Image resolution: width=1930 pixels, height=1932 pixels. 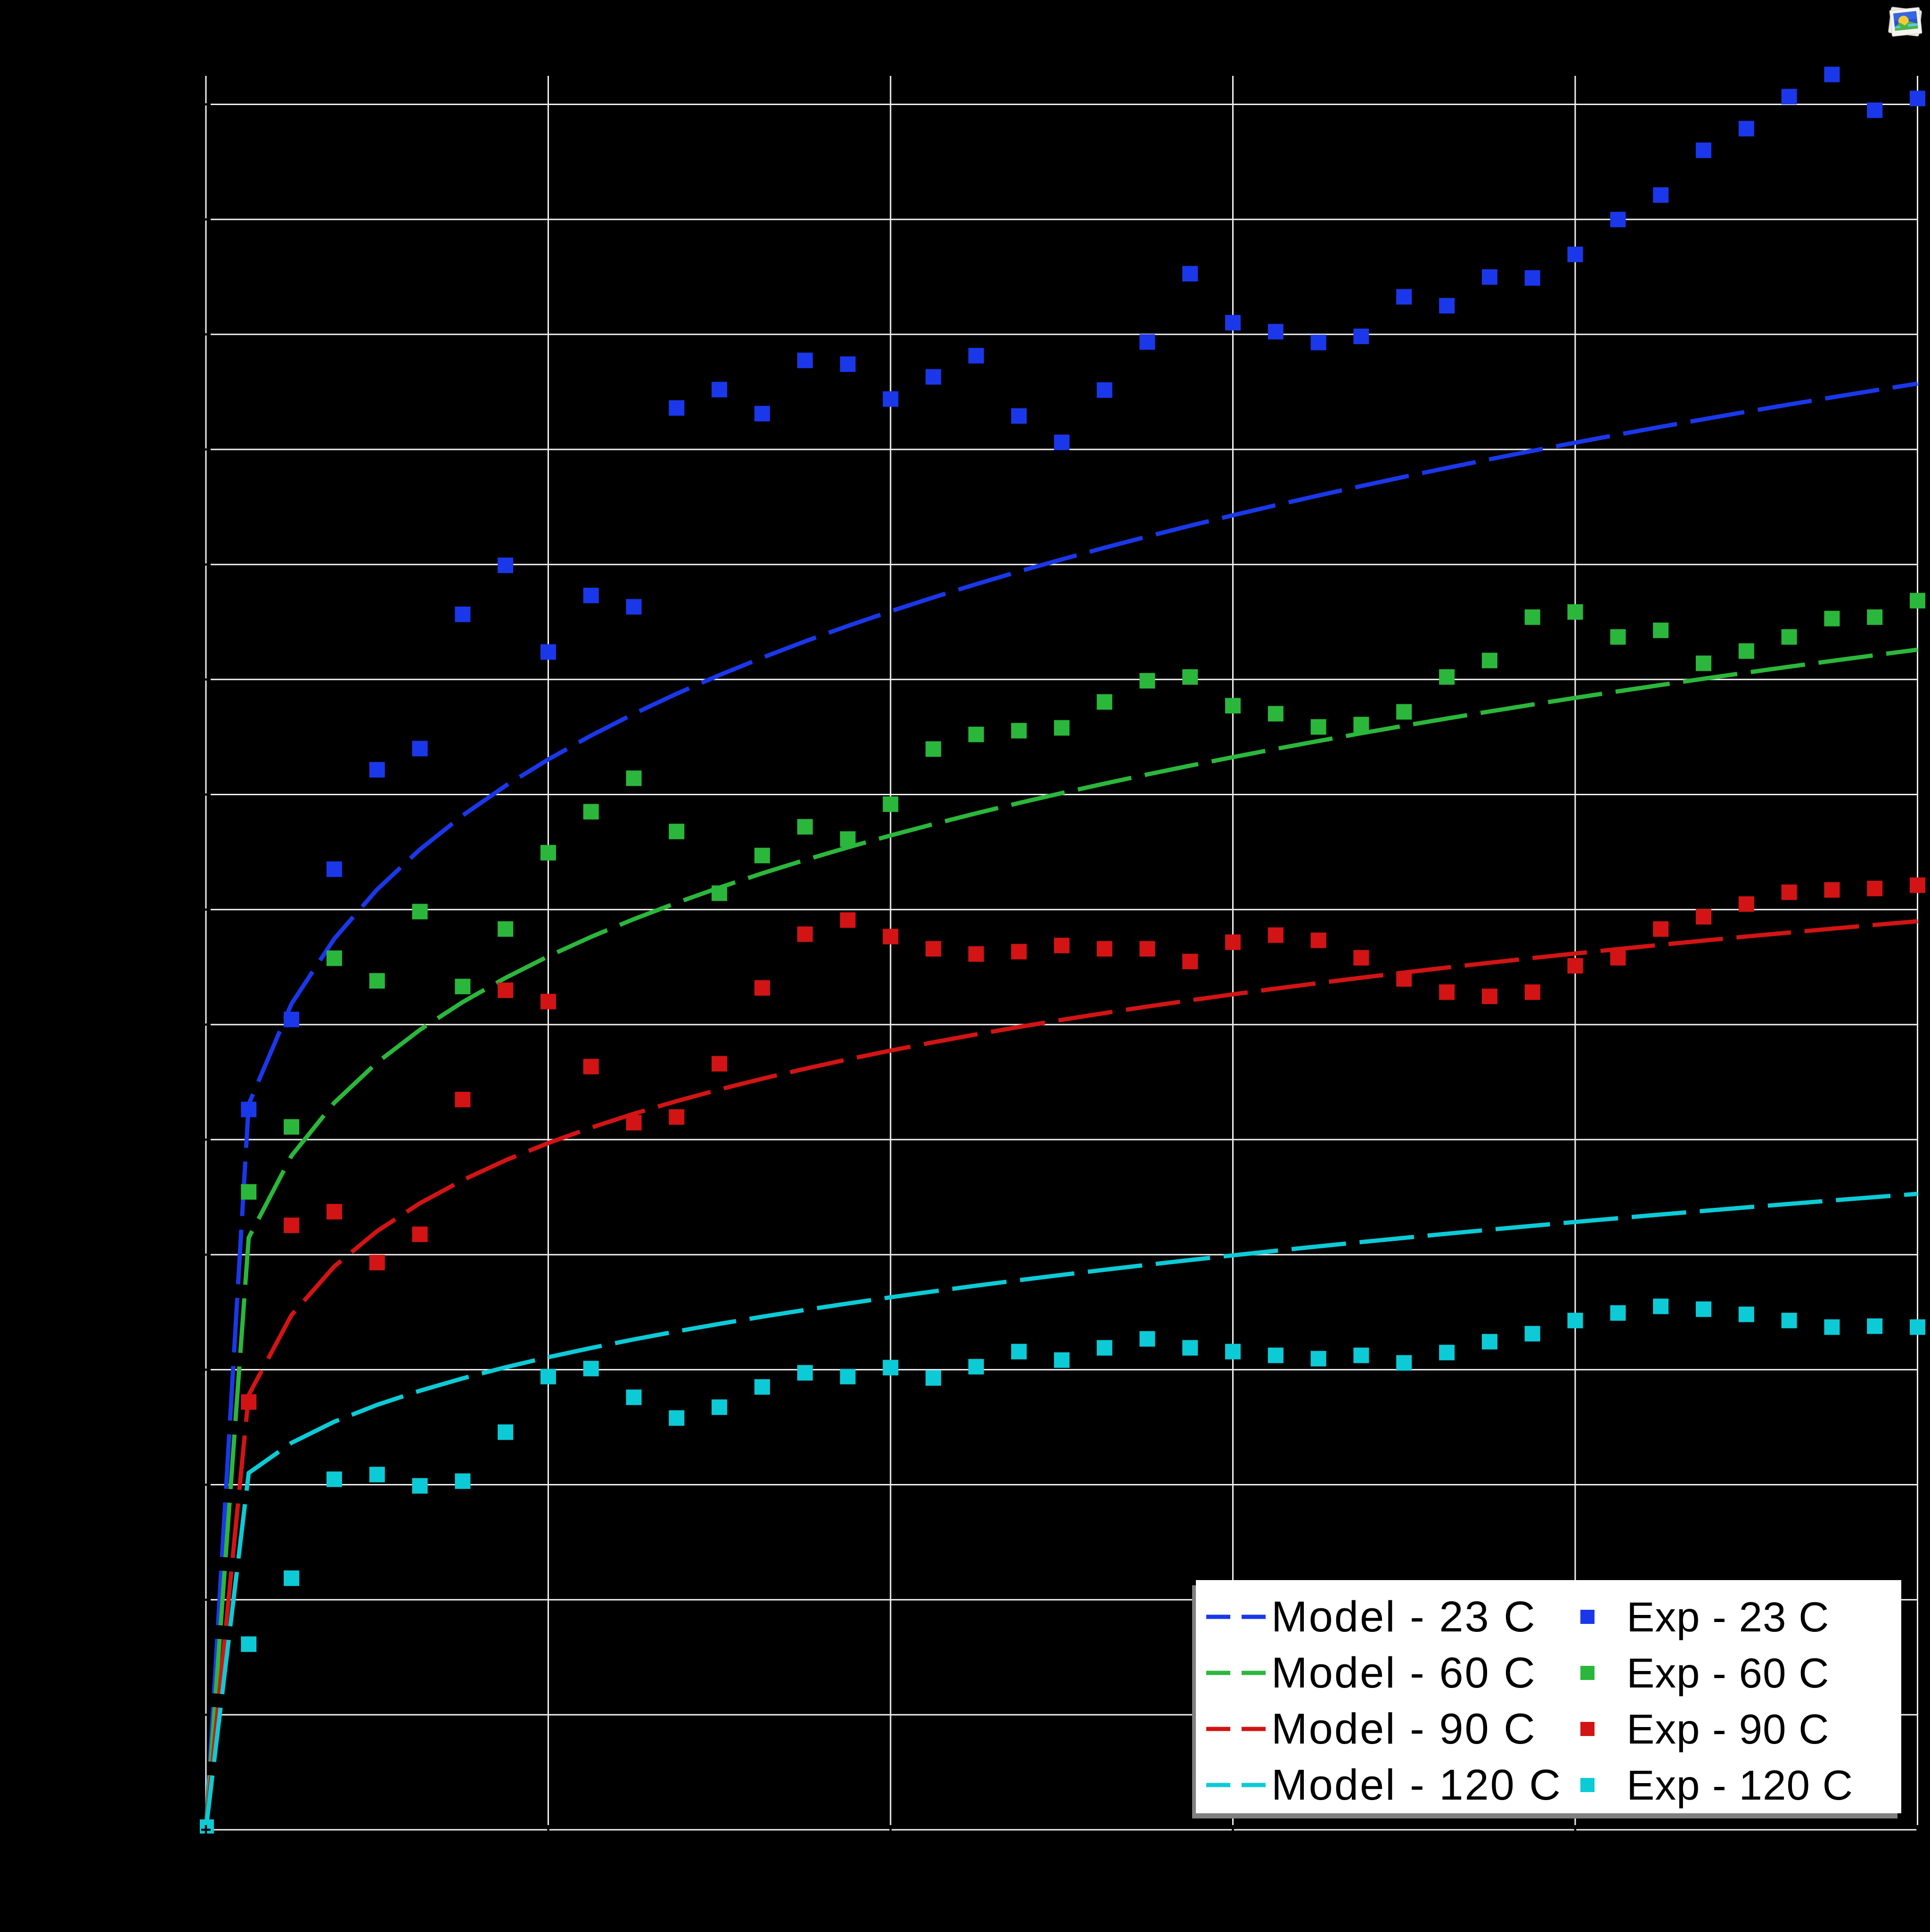 What do you see at coordinates (1404, 1729) in the screenshot?
I see `svg-text: Model - 90 C` at bounding box center [1404, 1729].